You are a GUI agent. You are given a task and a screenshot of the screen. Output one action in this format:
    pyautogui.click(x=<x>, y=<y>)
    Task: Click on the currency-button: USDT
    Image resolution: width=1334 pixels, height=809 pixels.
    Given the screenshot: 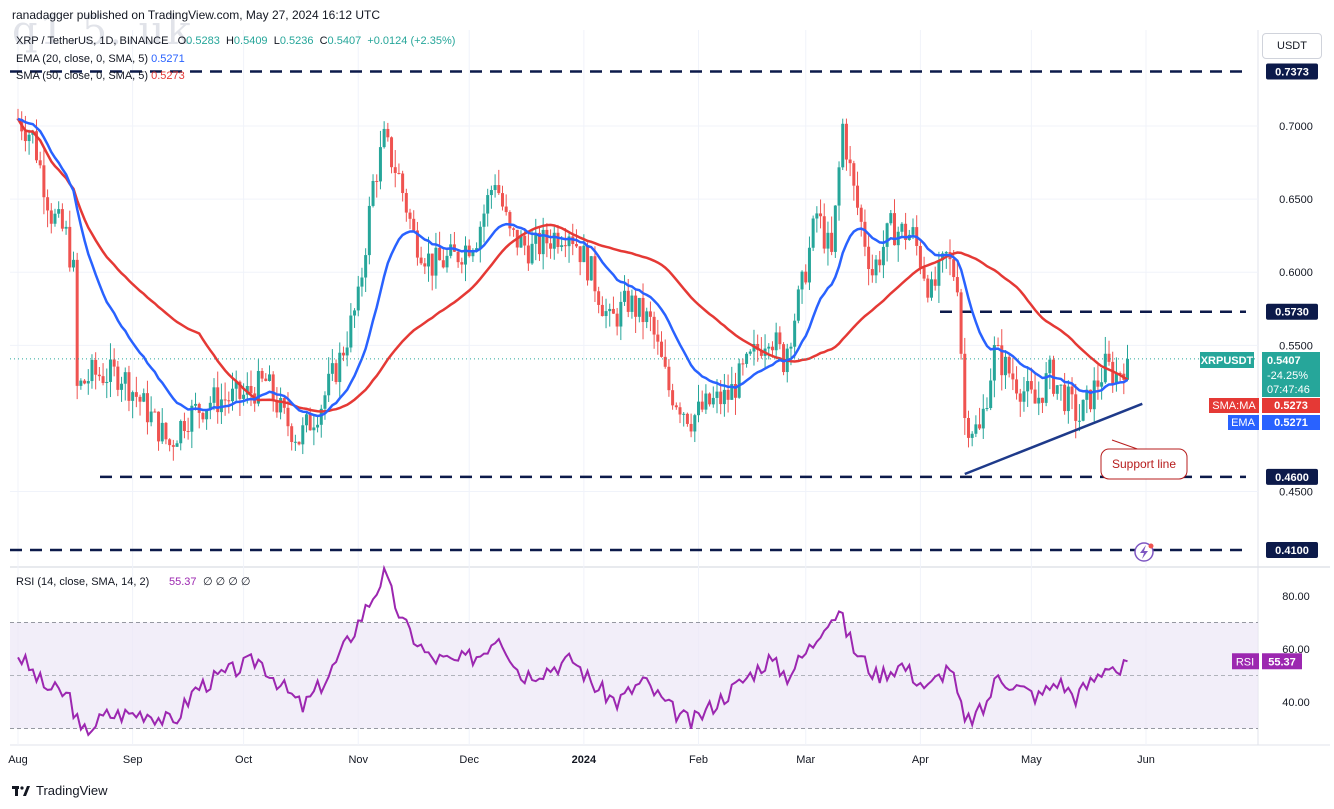 What is the action you would take?
    pyautogui.click(x=1292, y=46)
    